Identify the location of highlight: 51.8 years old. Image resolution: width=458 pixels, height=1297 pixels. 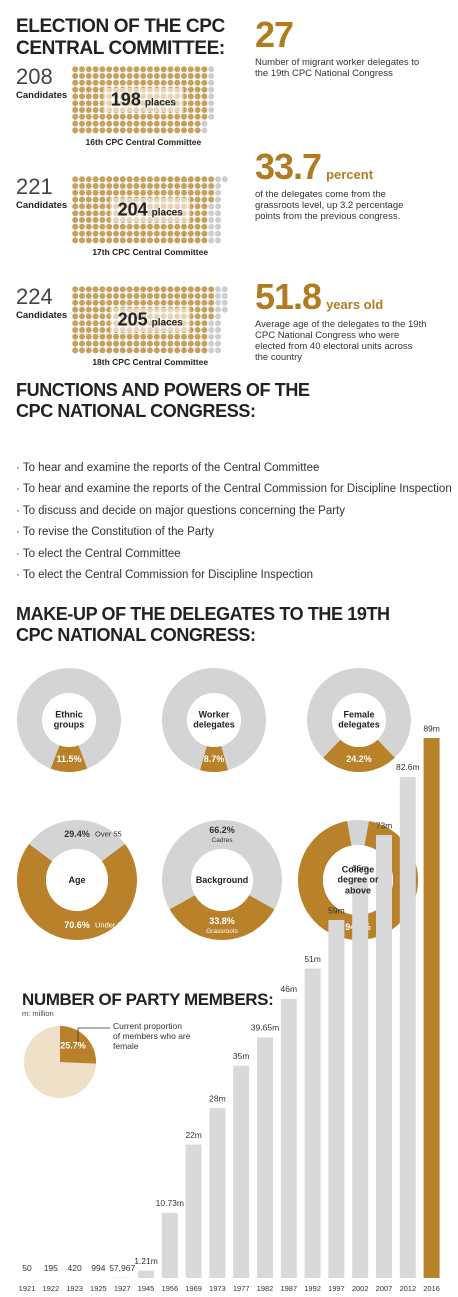
(319, 296).